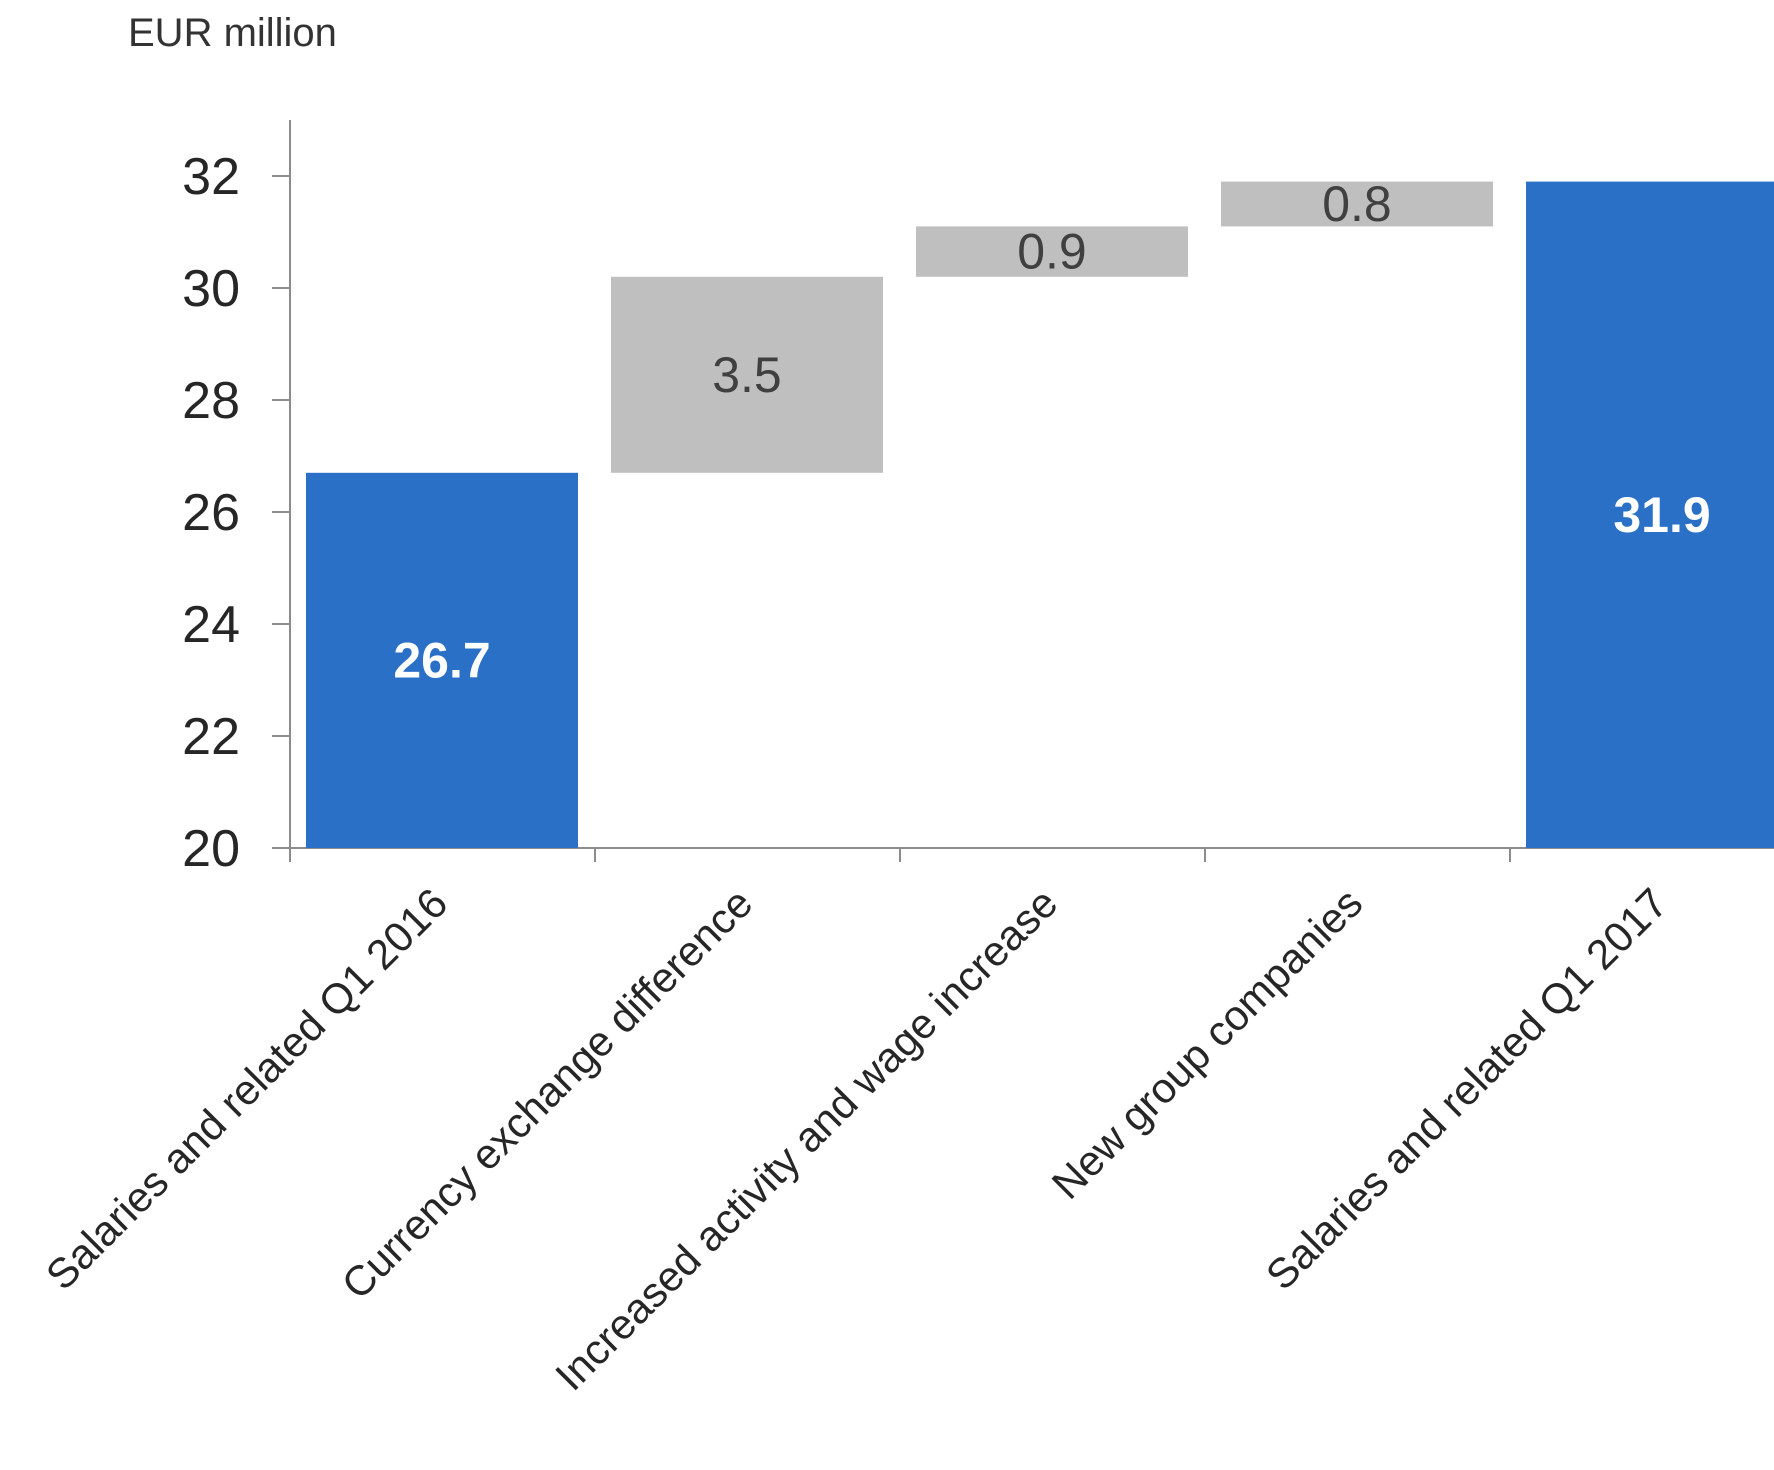  I want to click on x-tick-label: Increased activity and wage increase, so click(806, 1139).